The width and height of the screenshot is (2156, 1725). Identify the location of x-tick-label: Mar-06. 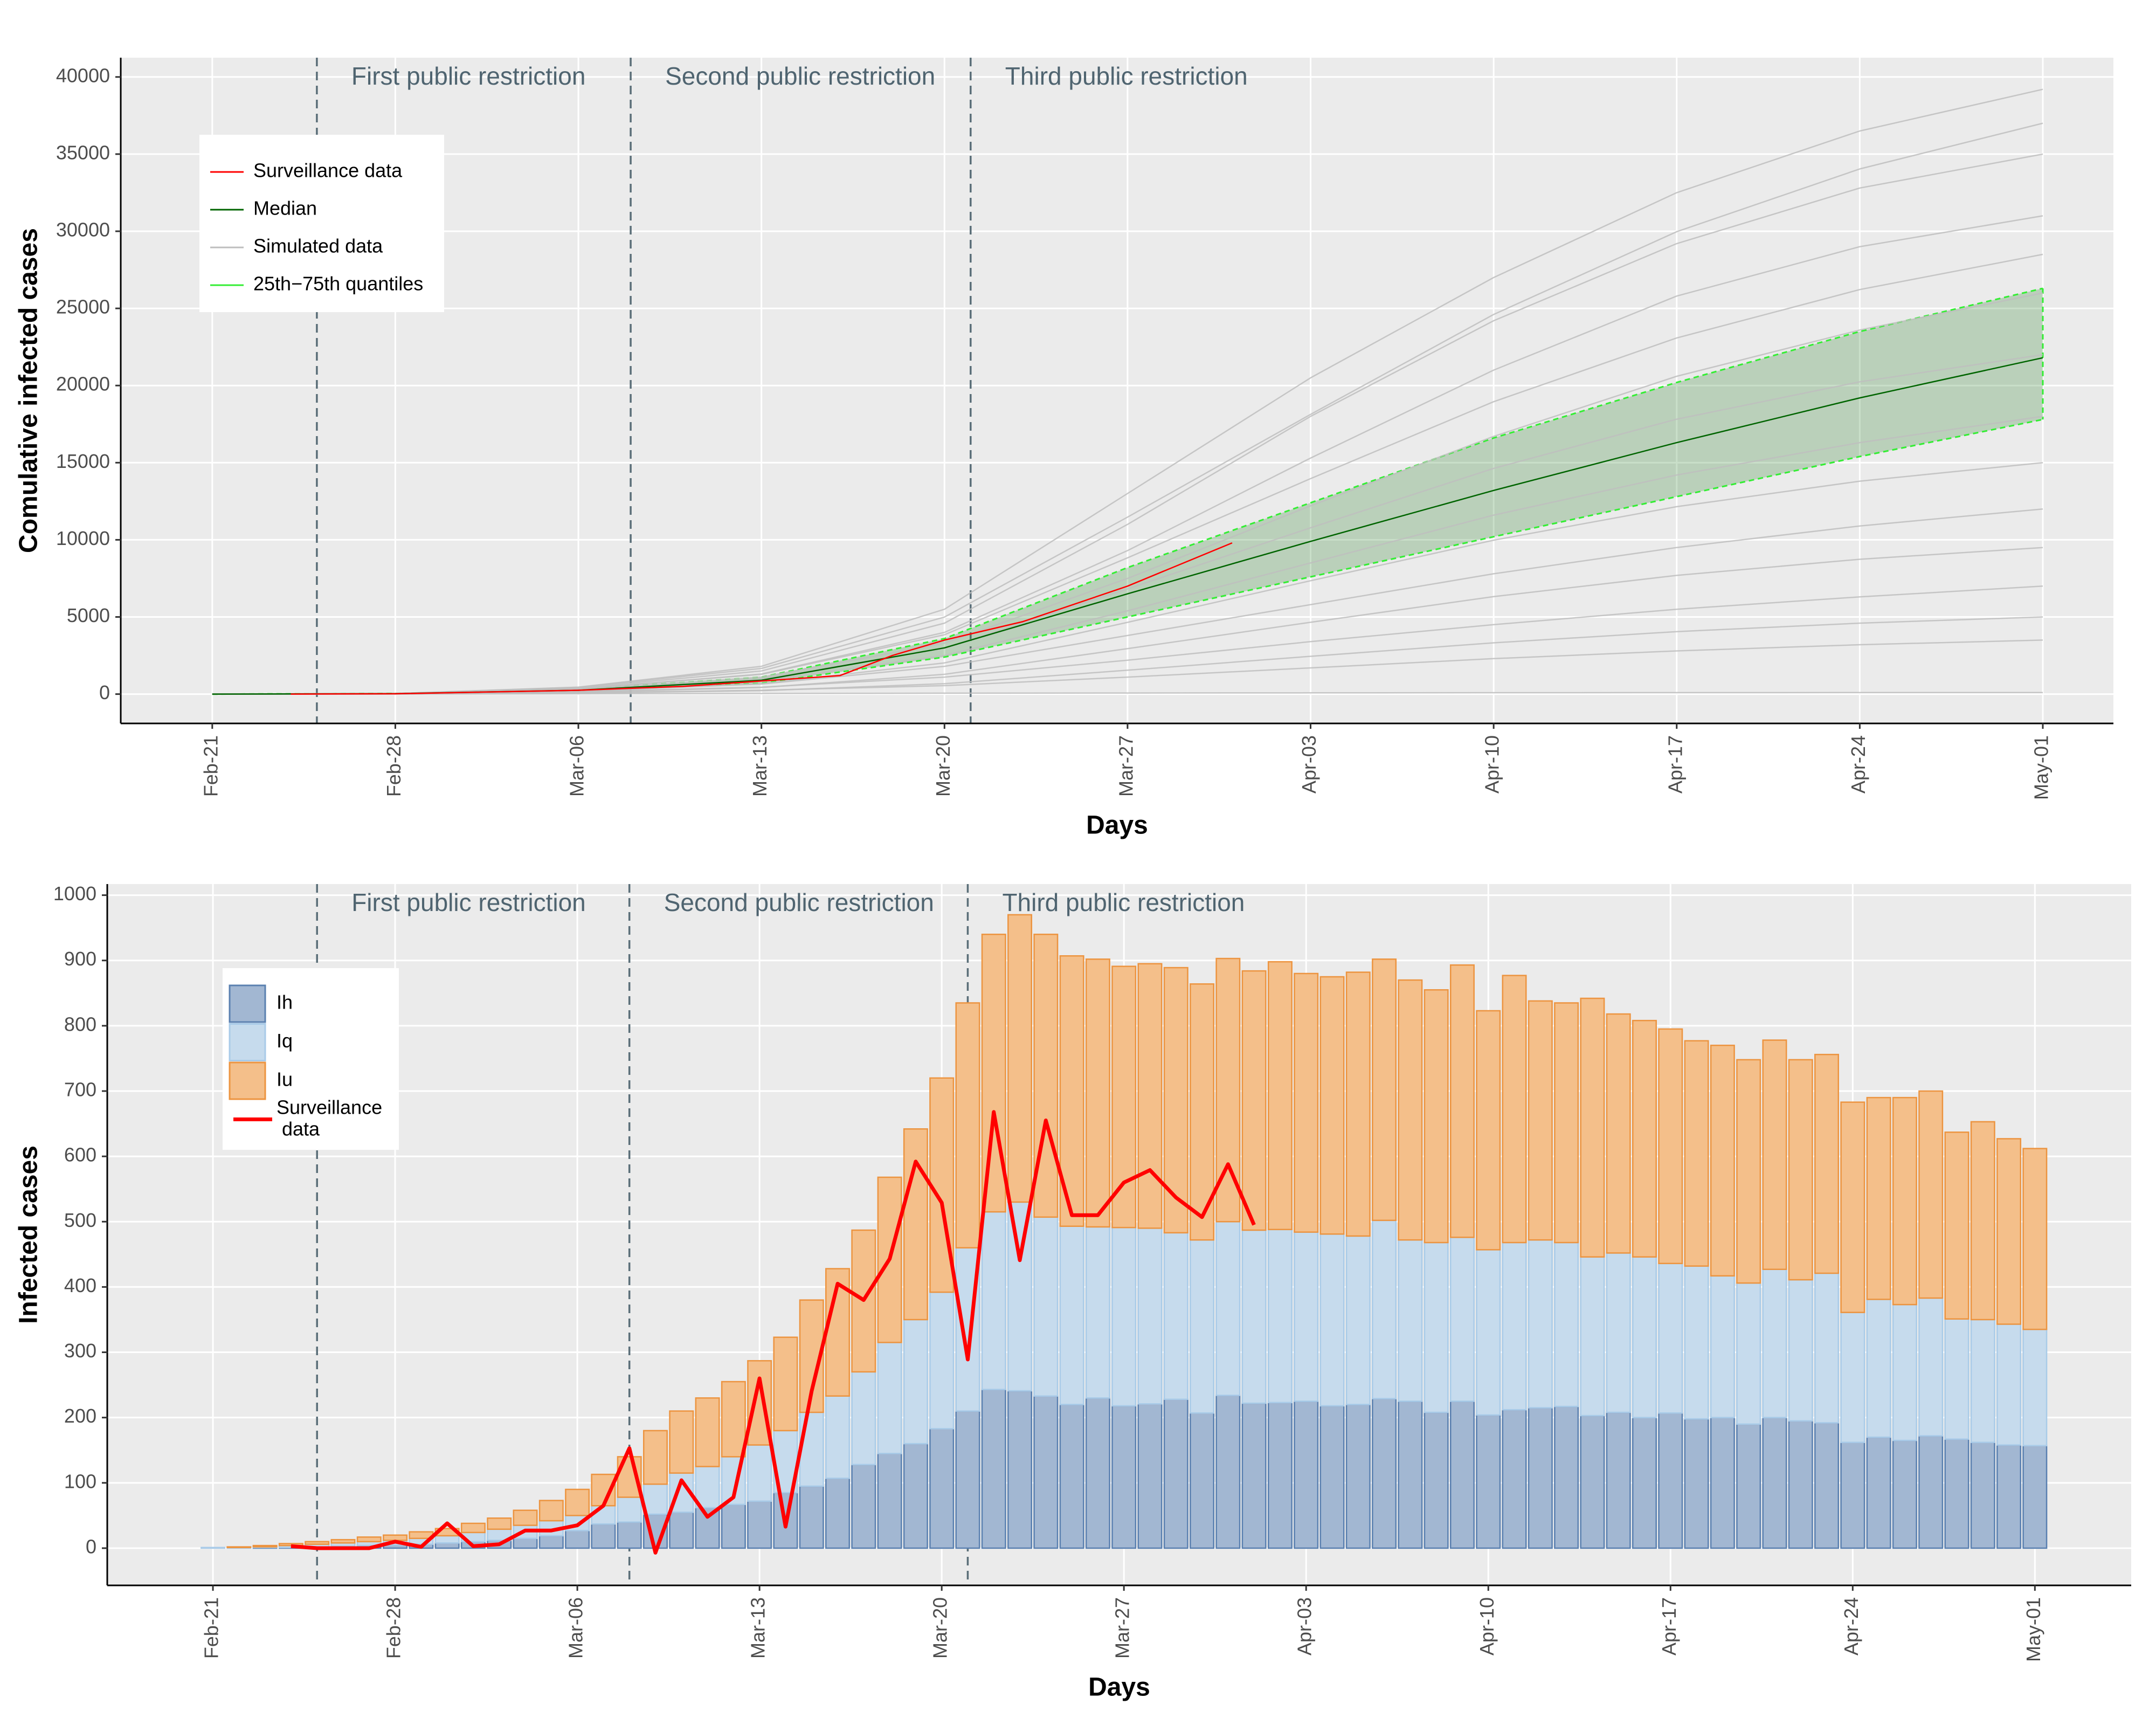
(577, 766).